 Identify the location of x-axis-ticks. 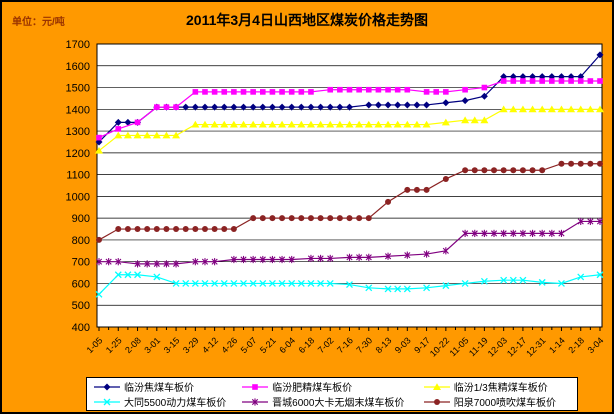
(349, 329).